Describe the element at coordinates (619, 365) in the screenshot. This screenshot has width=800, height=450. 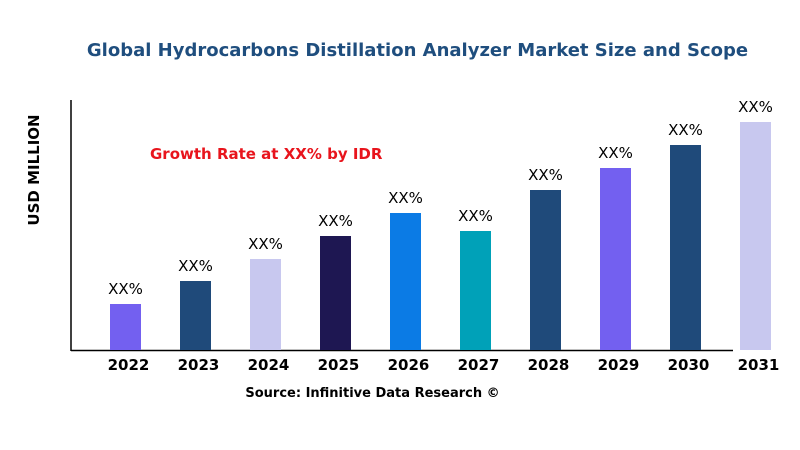
I see `x-tick-label-2029: 2029` at that location.